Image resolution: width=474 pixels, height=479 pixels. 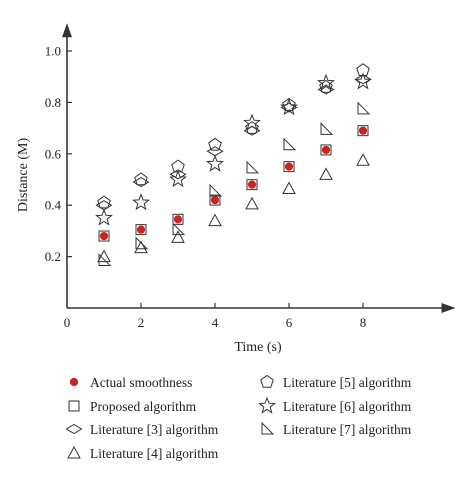 What do you see at coordinates (347, 406) in the screenshot?
I see `legend-label-literature-6-algorithm: Literature [6] algorithm` at bounding box center [347, 406].